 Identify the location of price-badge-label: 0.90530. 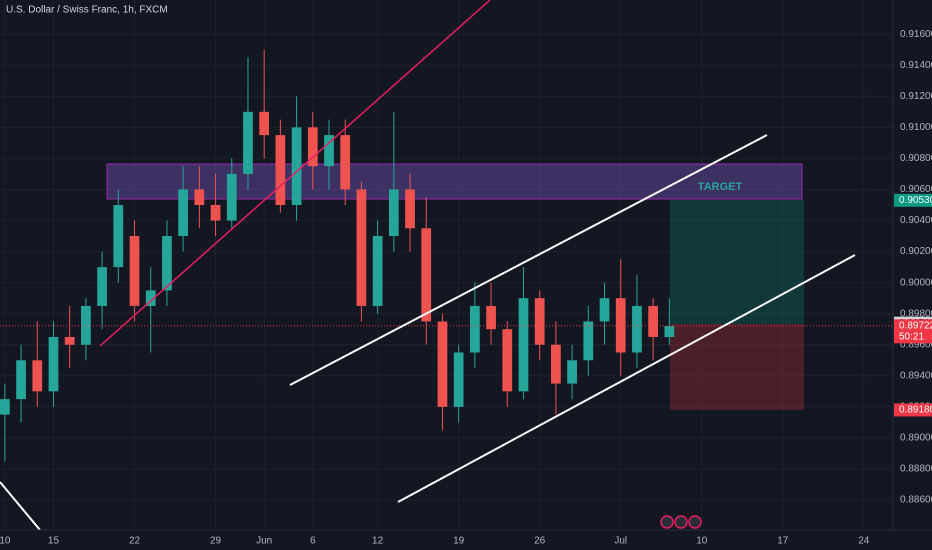
(915, 200).